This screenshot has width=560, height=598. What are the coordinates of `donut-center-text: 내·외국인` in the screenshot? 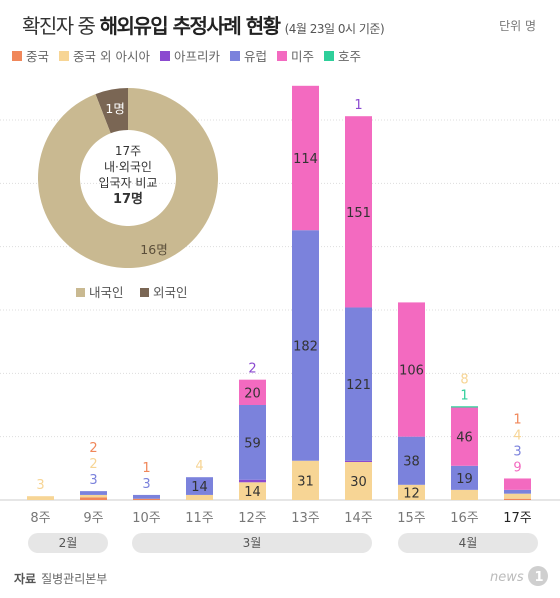 It's located at (128, 167).